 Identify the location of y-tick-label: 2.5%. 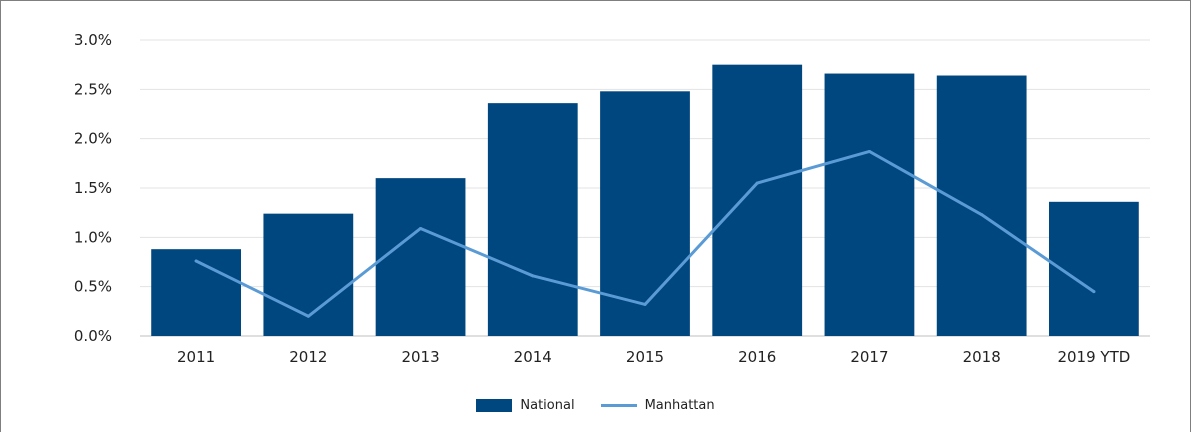
(93, 89).